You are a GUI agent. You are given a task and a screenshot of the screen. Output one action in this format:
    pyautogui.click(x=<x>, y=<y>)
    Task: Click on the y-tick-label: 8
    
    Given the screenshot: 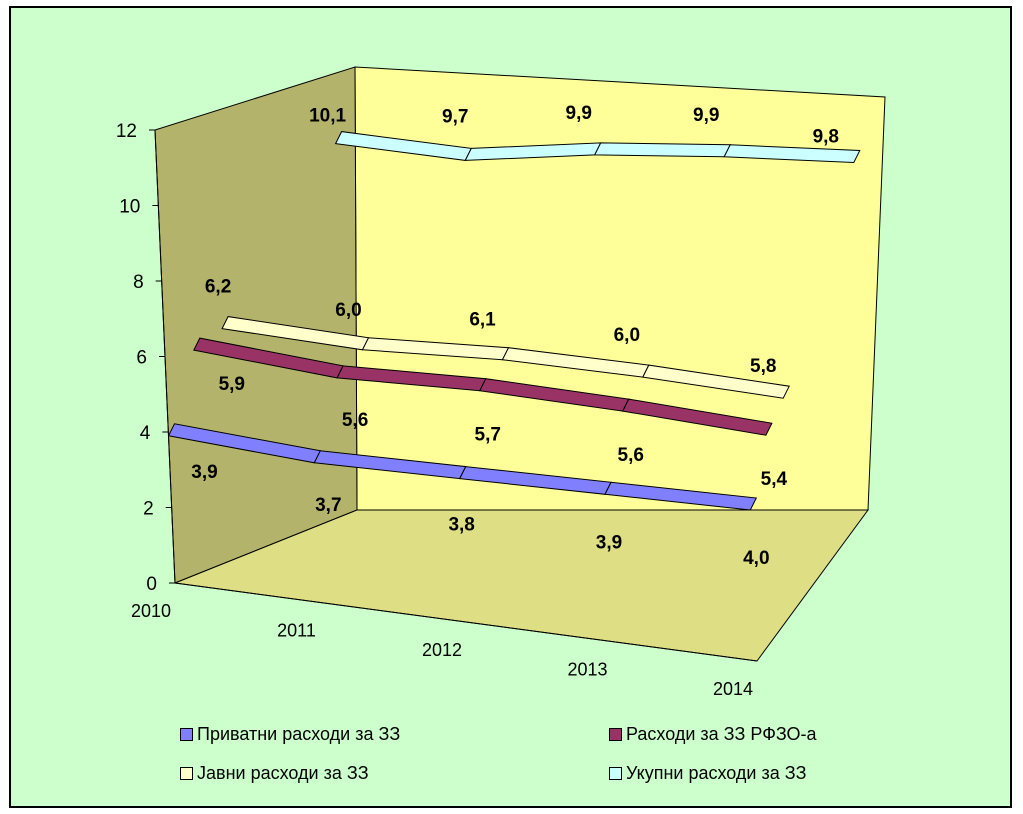 What is the action you would take?
    pyautogui.click(x=138, y=282)
    